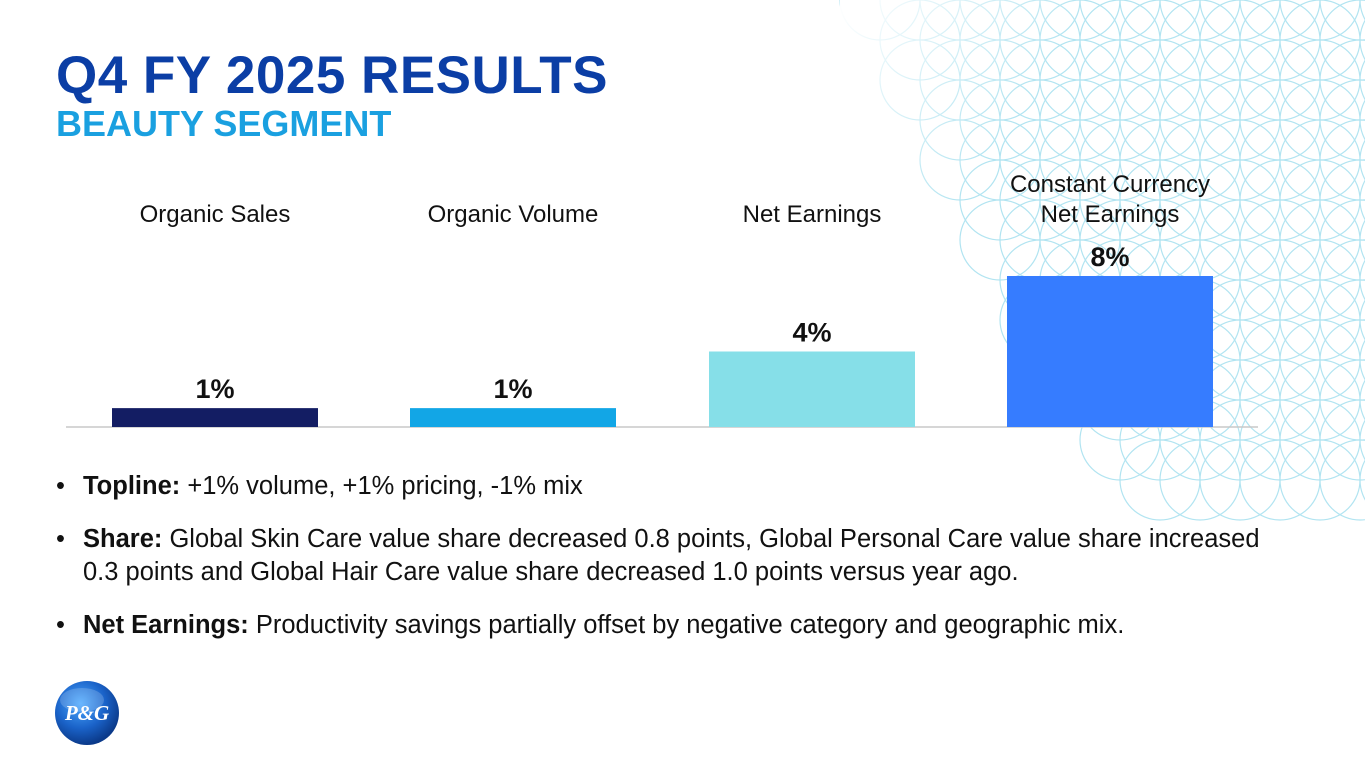 This screenshot has width=1365, height=768. What do you see at coordinates (166, 625) in the screenshot?
I see `bullet-net-earnings-label: Net Earnings:` at bounding box center [166, 625].